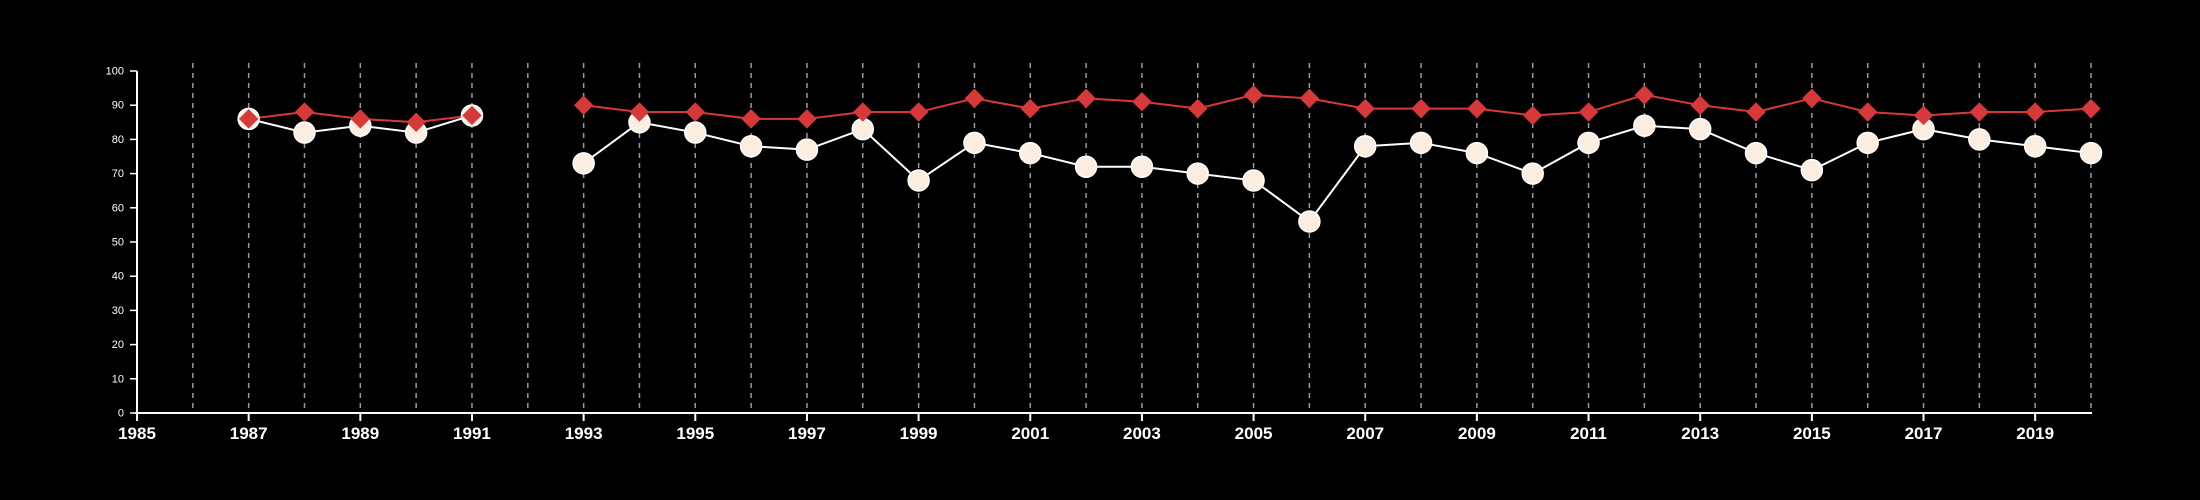  What do you see at coordinates (1644, 125) in the screenshot?
I see `series-0-point-2012` at bounding box center [1644, 125].